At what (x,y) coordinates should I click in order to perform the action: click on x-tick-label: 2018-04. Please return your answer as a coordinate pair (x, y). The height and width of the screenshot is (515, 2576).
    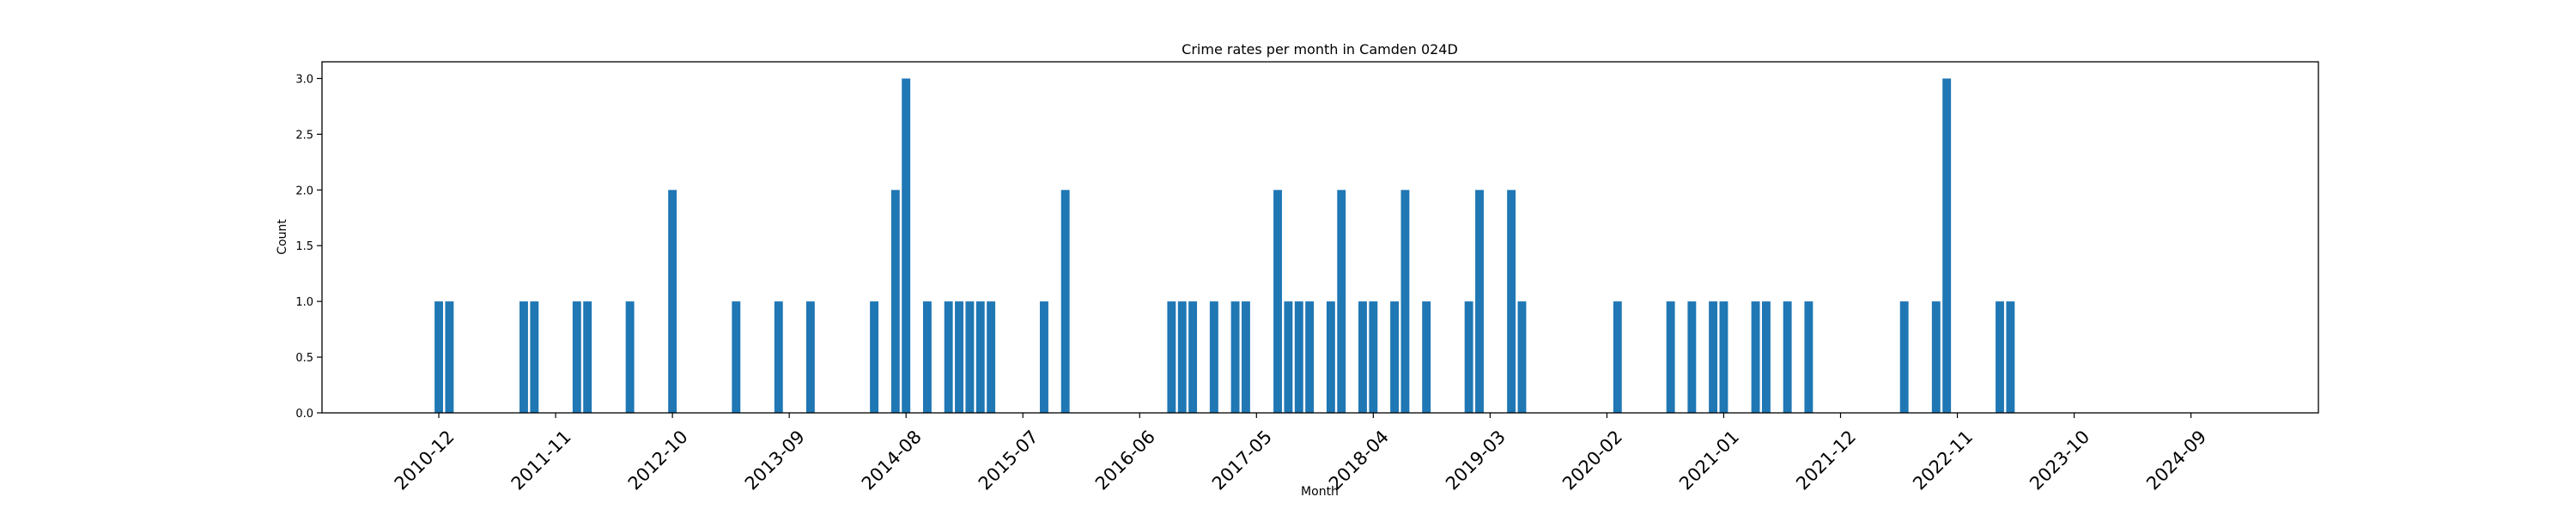
    Looking at the image, I should click on (1359, 460).